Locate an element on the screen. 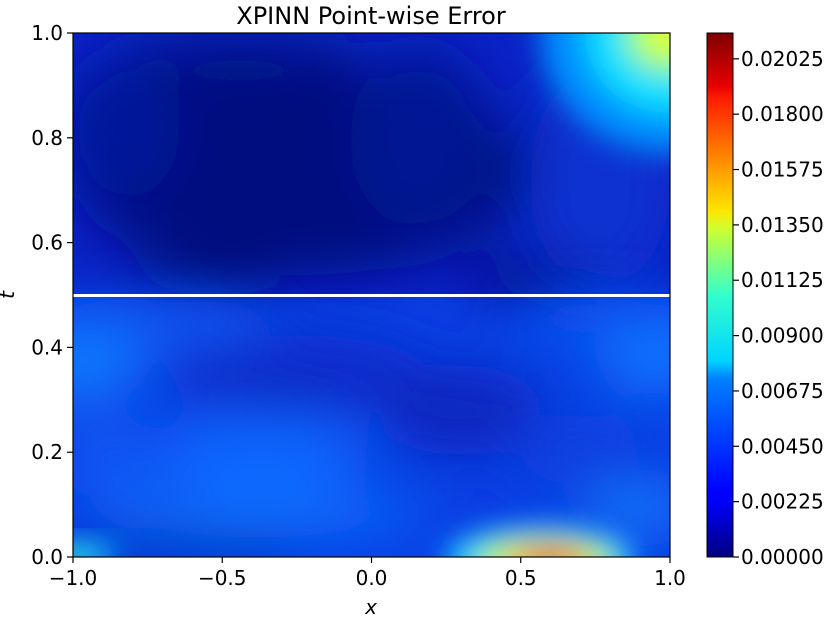 This screenshot has width=830, height=623. colorbar-tick-label: 0.01125 is located at coordinates (782, 280).